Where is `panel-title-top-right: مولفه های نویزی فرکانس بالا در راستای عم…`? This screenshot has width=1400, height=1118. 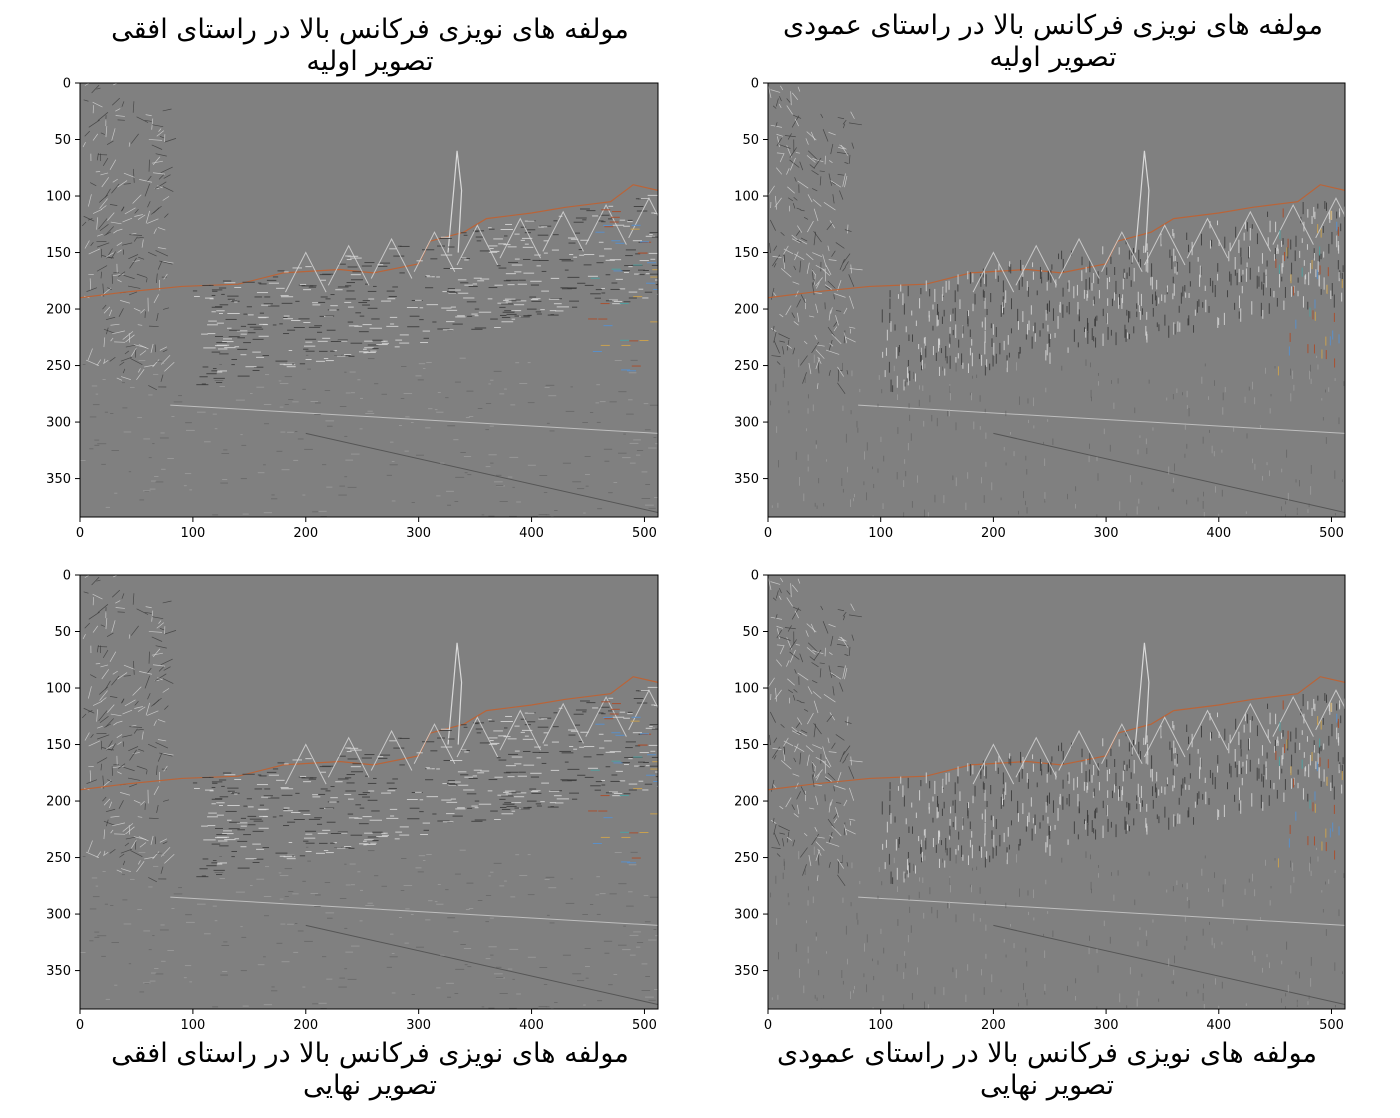
panel-title-top-right: مولفه های نویزی فرکانس بالا در راستای عم… is located at coordinates (1053, 41).